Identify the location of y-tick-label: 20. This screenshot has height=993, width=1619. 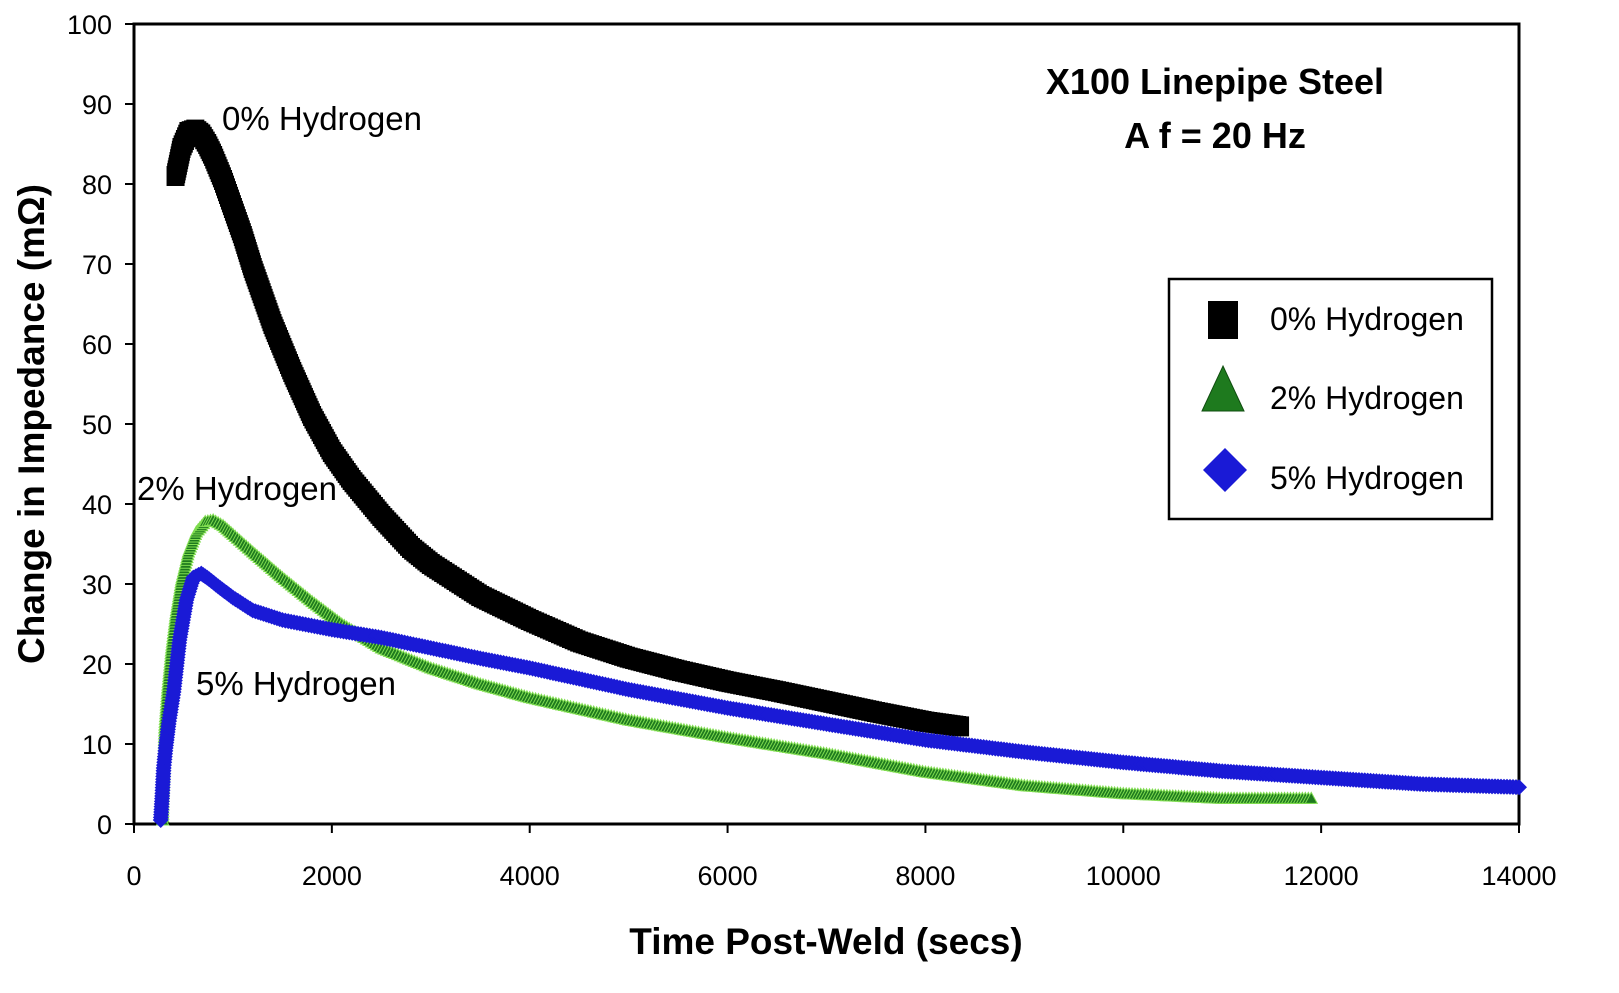
(97, 665).